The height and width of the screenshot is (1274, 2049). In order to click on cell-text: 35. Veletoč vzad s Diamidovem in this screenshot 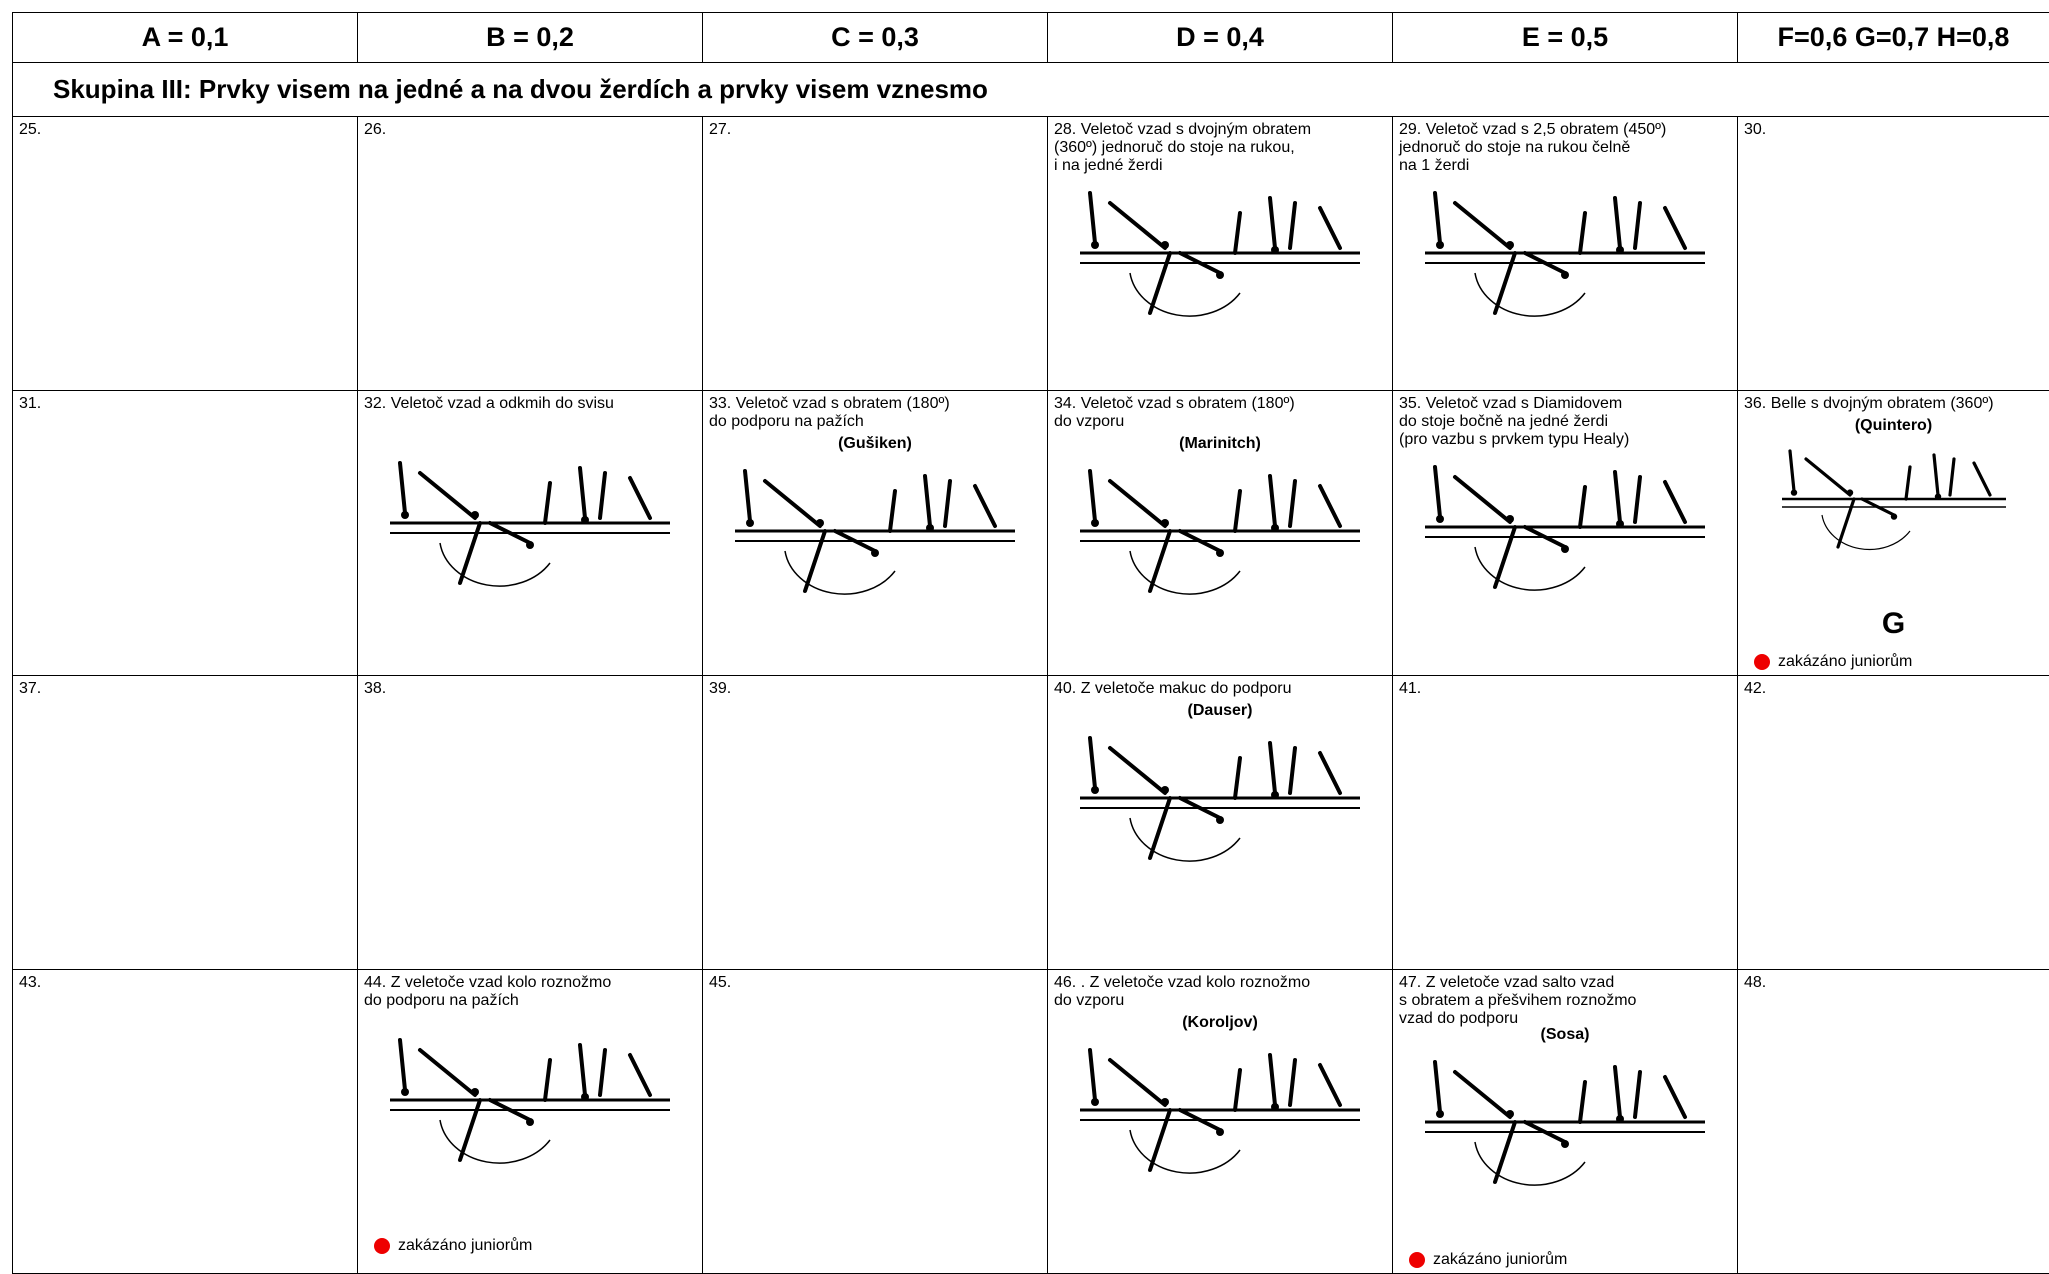, I will do `click(1565, 404)`.